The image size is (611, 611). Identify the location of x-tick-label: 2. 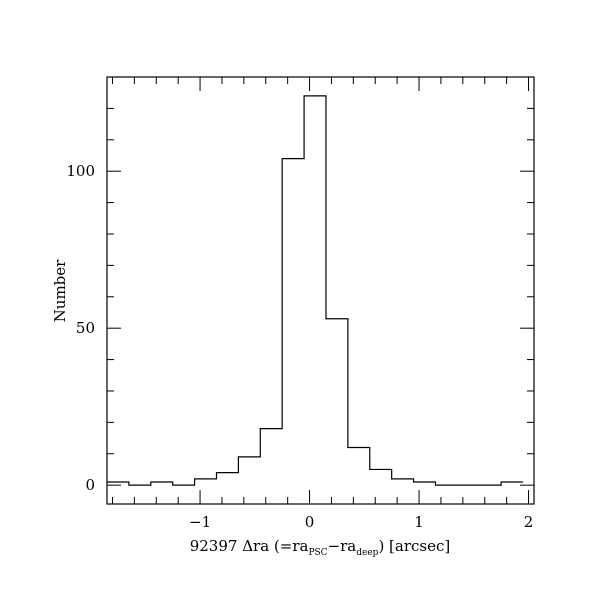
(529, 522).